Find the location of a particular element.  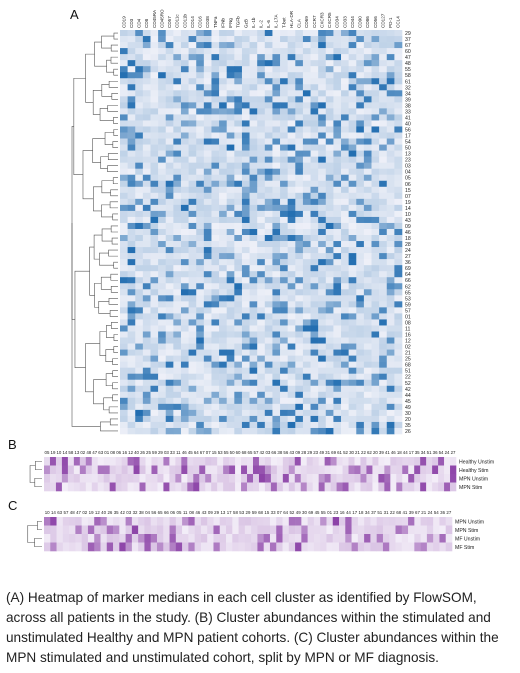

column-label: 64 is located at coordinates (196, 452).